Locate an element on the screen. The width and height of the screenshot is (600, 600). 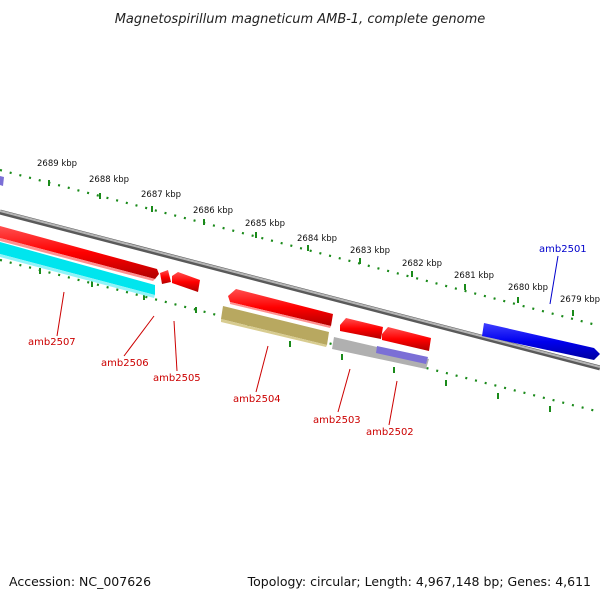
gene-partial-left is located at coordinates (2, 181).